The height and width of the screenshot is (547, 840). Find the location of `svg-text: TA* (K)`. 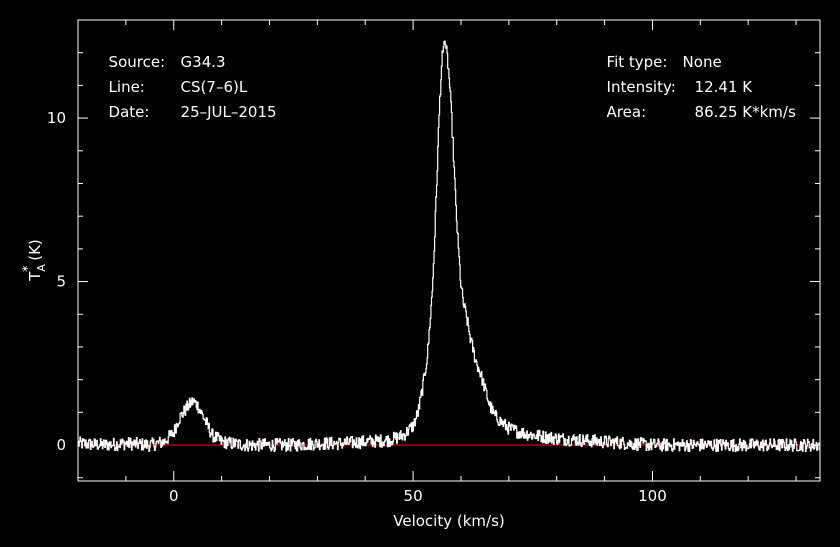

svg-text: TA* (K) is located at coordinates (34, 260).